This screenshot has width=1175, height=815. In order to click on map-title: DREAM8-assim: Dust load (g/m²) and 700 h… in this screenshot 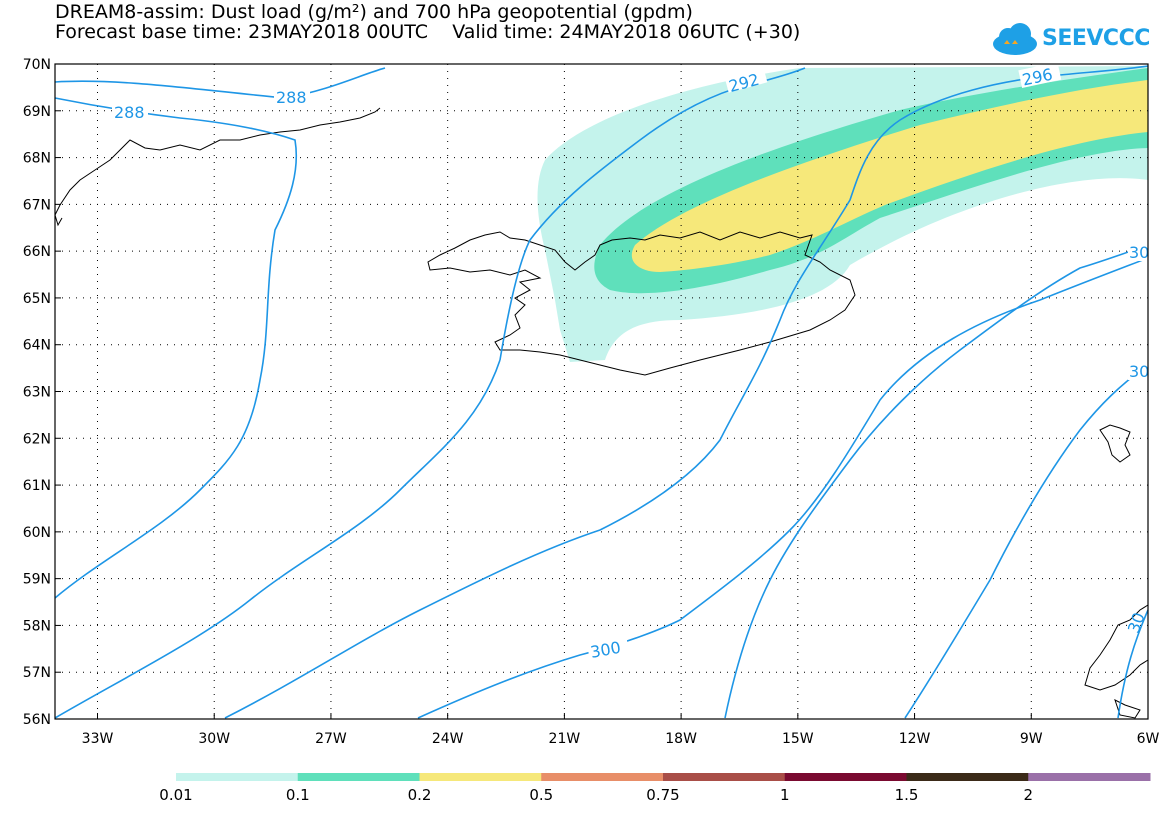, I will do `click(374, 12)`.